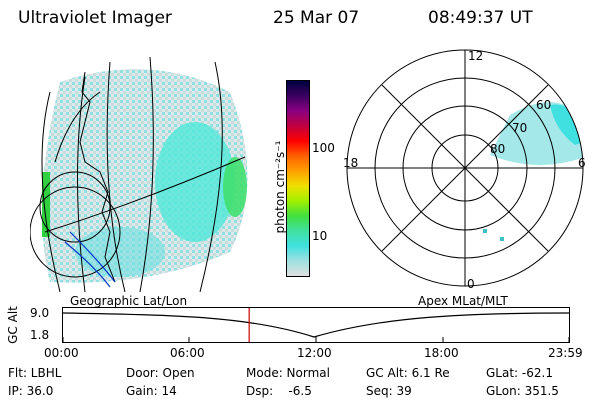 The width and height of the screenshot is (600, 400). I want to click on date-label: 25 Mar 07, so click(316, 18).